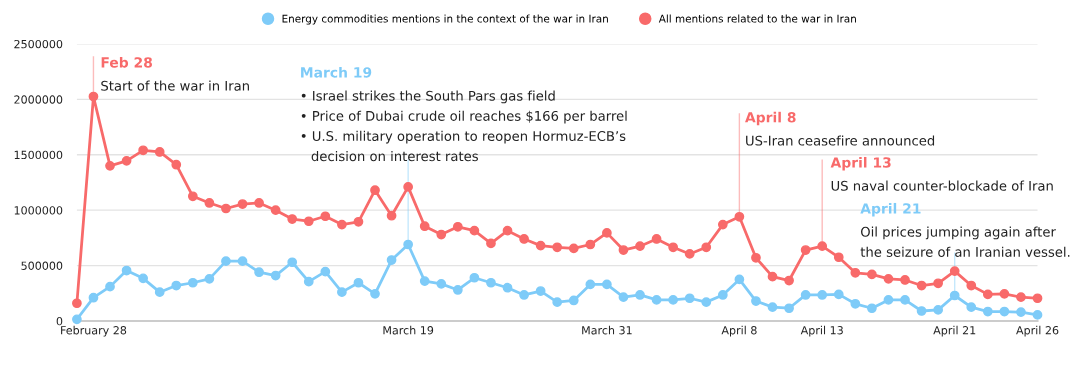 The height and width of the screenshot is (366, 1083). I want to click on annotation: US-Iran ceasefire announced, so click(840, 140).